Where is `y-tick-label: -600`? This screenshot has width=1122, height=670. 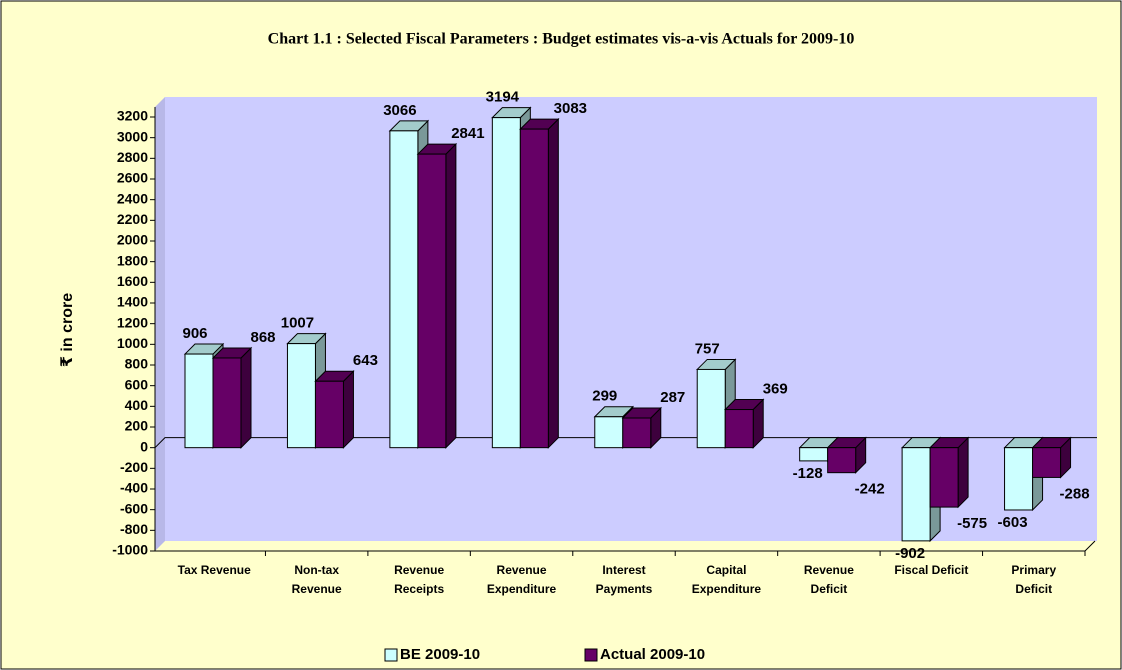
y-tick-label: -600 is located at coordinates (134, 508).